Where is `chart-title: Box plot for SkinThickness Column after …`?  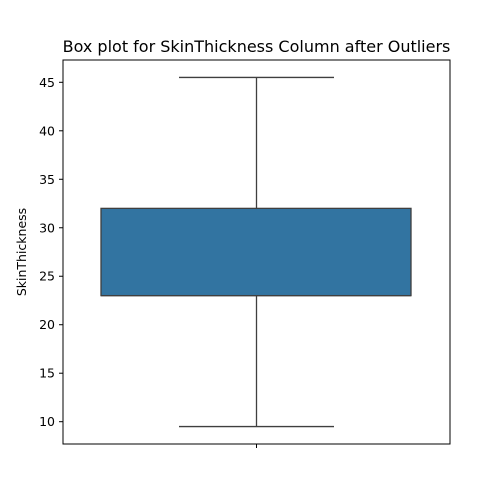 chart-title: Box plot for SkinThickness Column after … is located at coordinates (257, 46).